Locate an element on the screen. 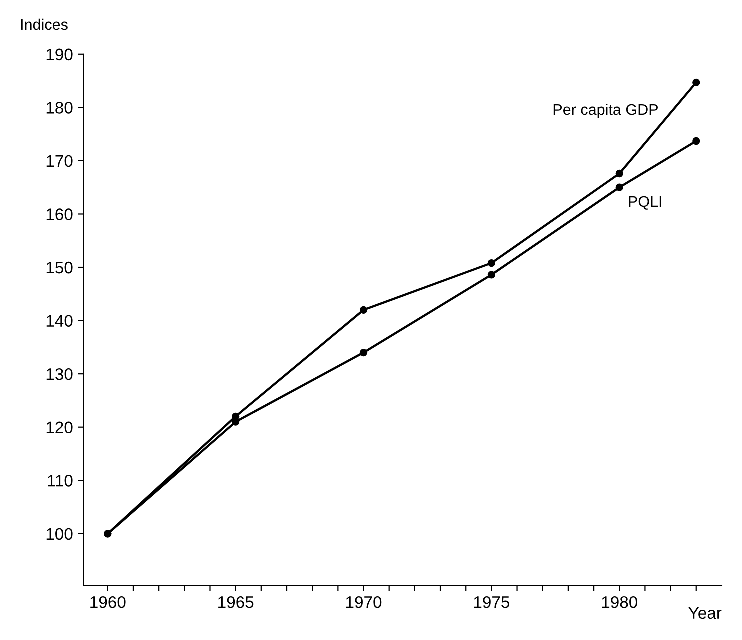 The image size is (742, 640). series-label: Per capita GDP is located at coordinates (606, 111).